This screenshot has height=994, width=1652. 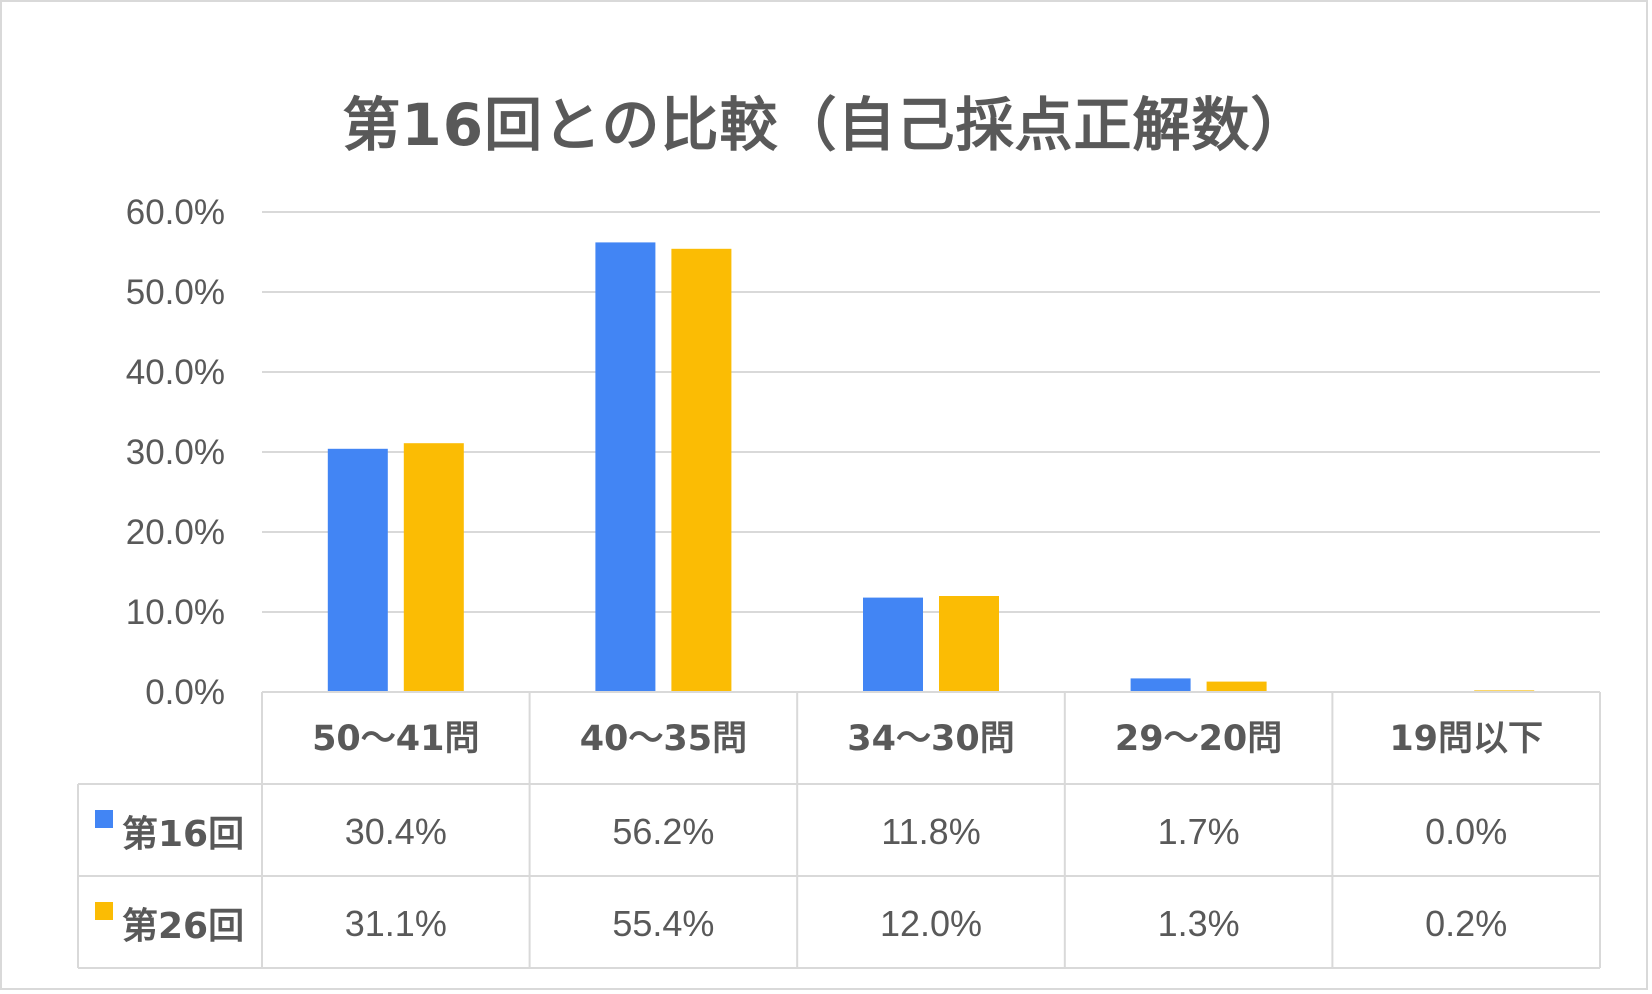 What do you see at coordinates (396, 831) in the screenshot?
I see `data-label: 30.4%` at bounding box center [396, 831].